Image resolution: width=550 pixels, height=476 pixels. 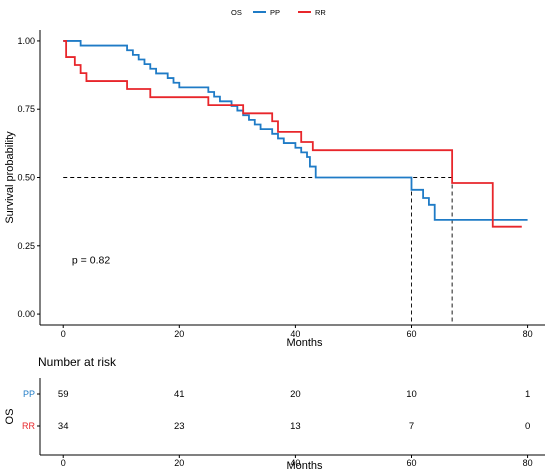 I want to click on y-tick-label: 0.00, so click(x=26, y=314).